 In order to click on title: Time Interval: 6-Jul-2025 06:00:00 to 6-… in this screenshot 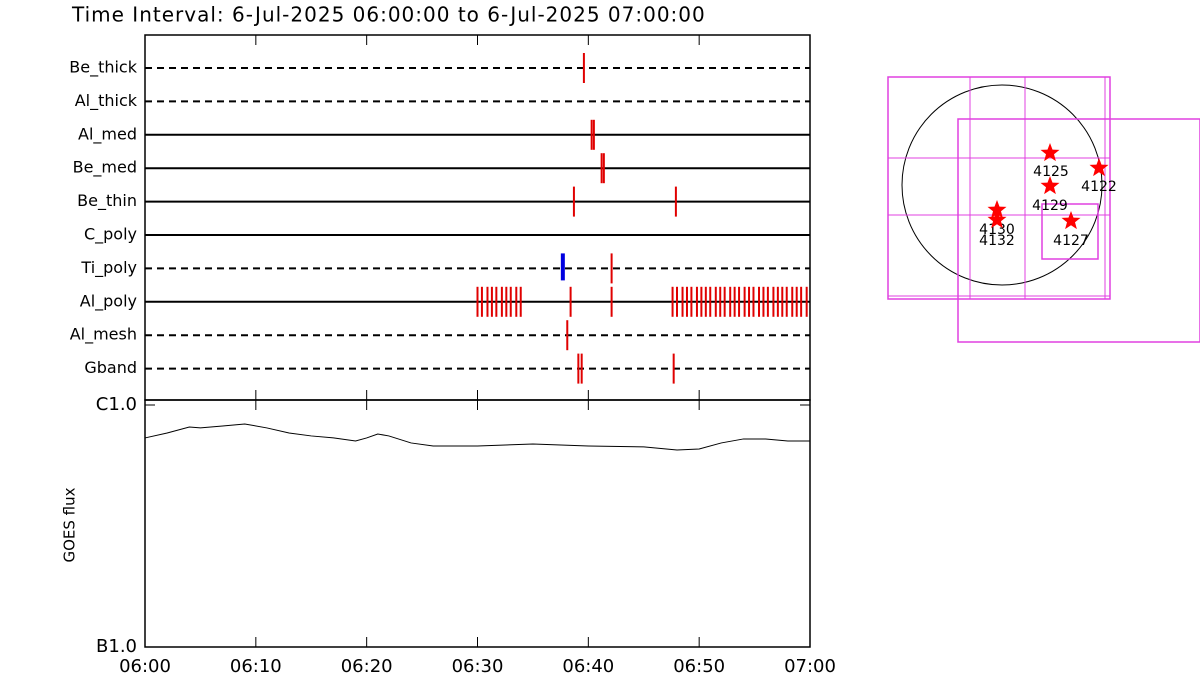, I will do `click(388, 15)`.